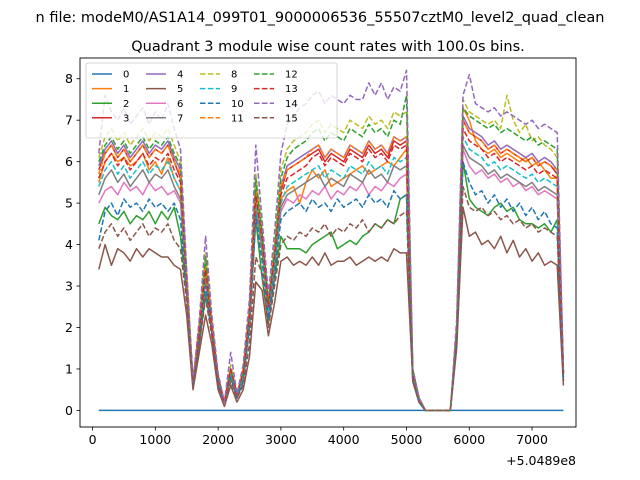 This screenshot has width=640, height=480. Describe the element at coordinates (234, 89) in the screenshot. I see `legend-label-9: 9` at that location.